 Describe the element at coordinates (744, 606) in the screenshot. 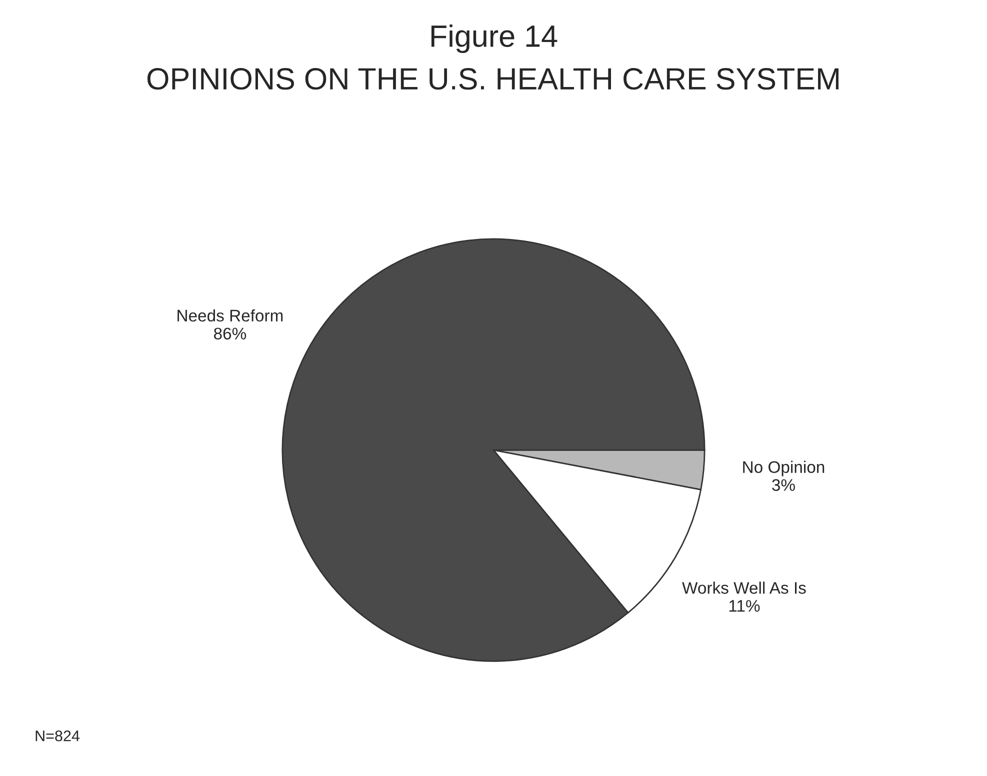

I see `data-label: 11%` at that location.